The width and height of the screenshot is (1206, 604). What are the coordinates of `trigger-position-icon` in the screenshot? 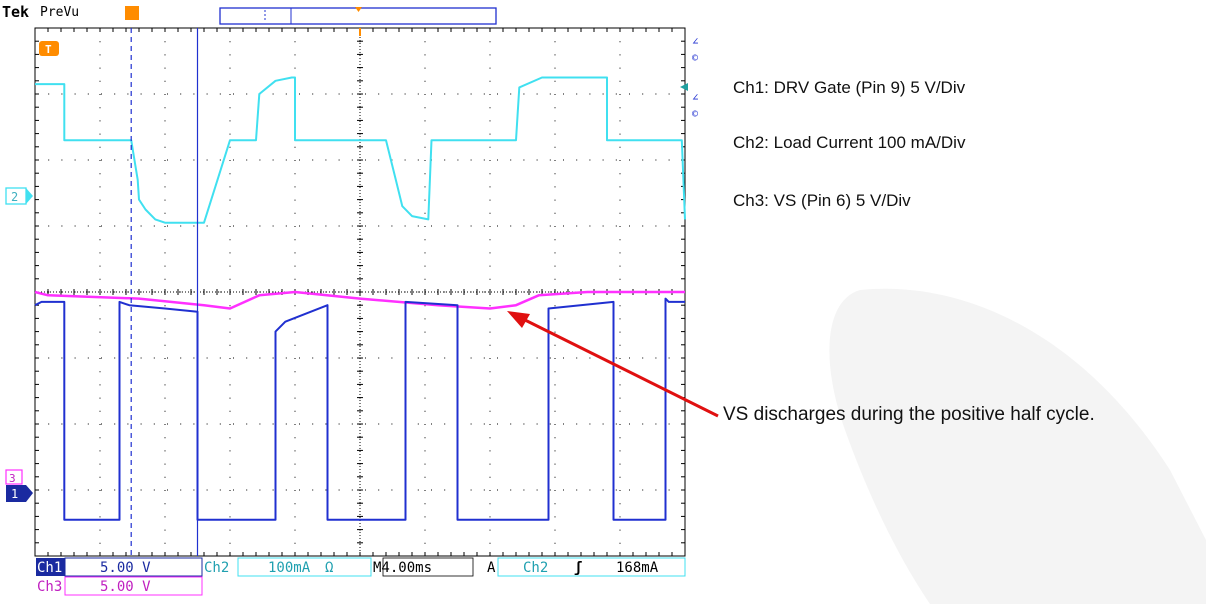 It's located at (132, 13).